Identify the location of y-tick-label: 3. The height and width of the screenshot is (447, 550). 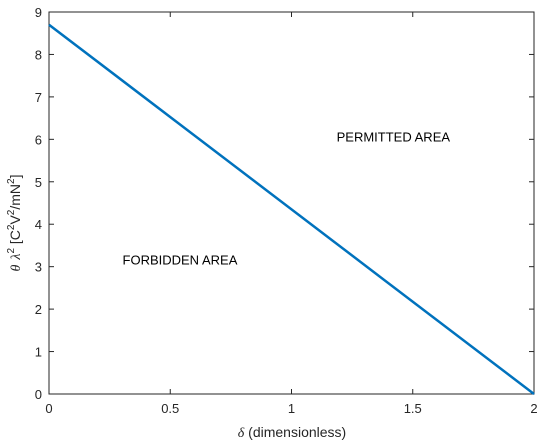
(38, 267).